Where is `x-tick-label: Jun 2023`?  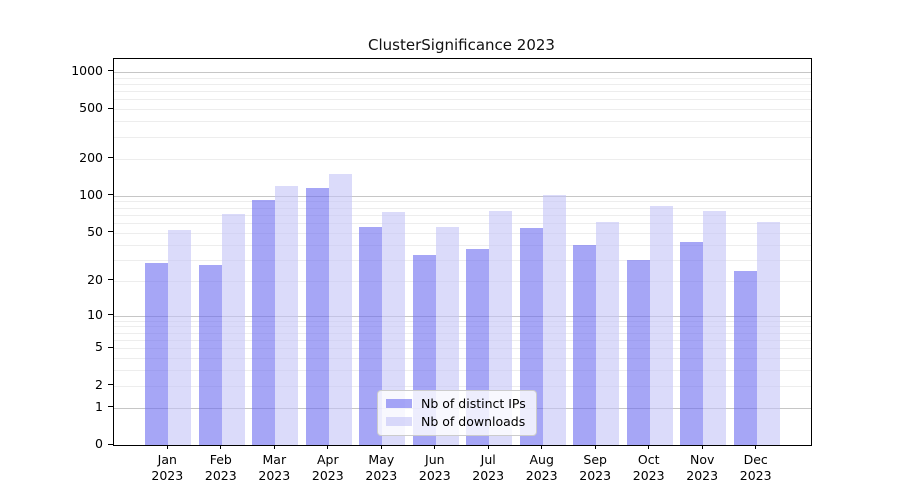 x-tick-label: Jun 2023 is located at coordinates (435, 468).